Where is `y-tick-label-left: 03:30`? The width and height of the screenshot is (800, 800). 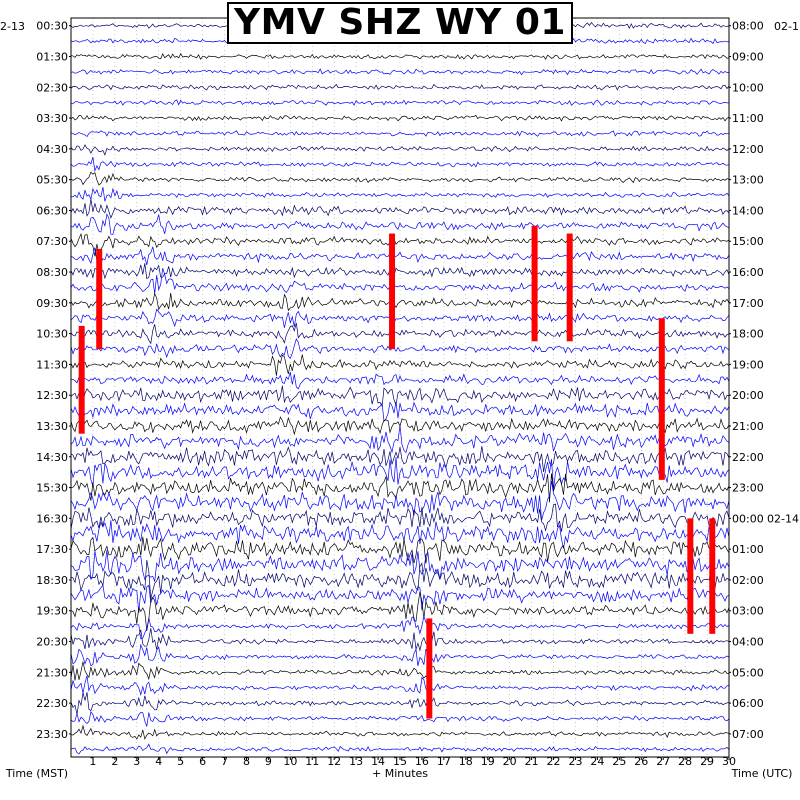 y-tick-label-left: 03:30 is located at coordinates (52, 118).